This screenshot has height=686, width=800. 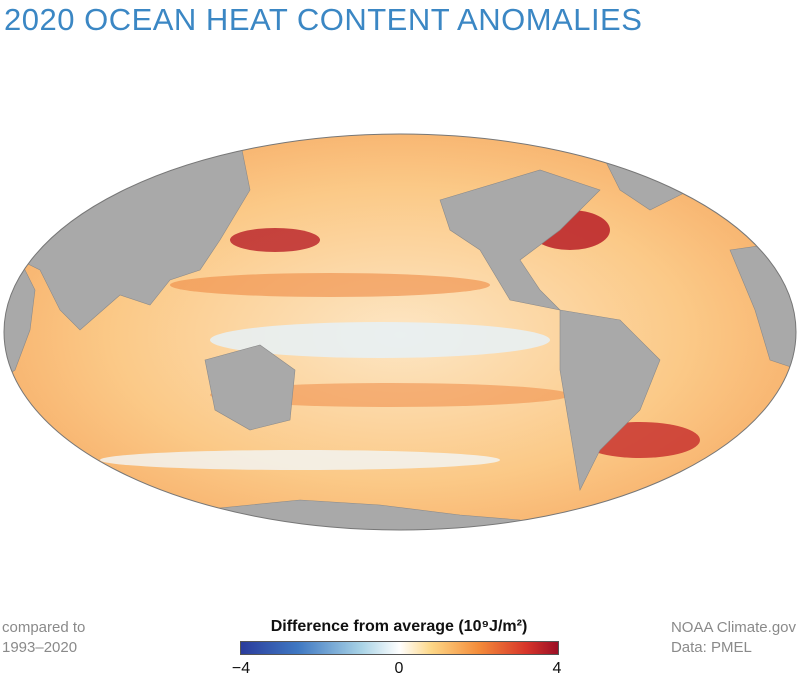 I want to click on land-north-america, so click(x=520, y=240).